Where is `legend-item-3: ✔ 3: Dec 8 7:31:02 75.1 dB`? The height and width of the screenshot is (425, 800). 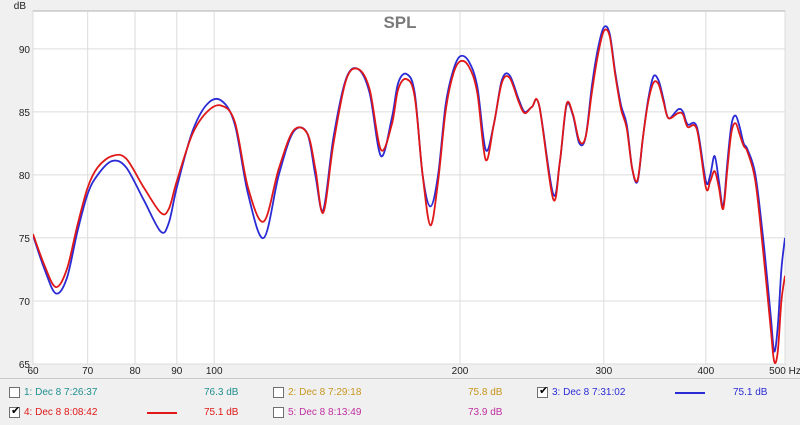 legend-item-3: ✔ 3: Dec 8 7:31:02 75.1 dB is located at coordinates (657, 393).